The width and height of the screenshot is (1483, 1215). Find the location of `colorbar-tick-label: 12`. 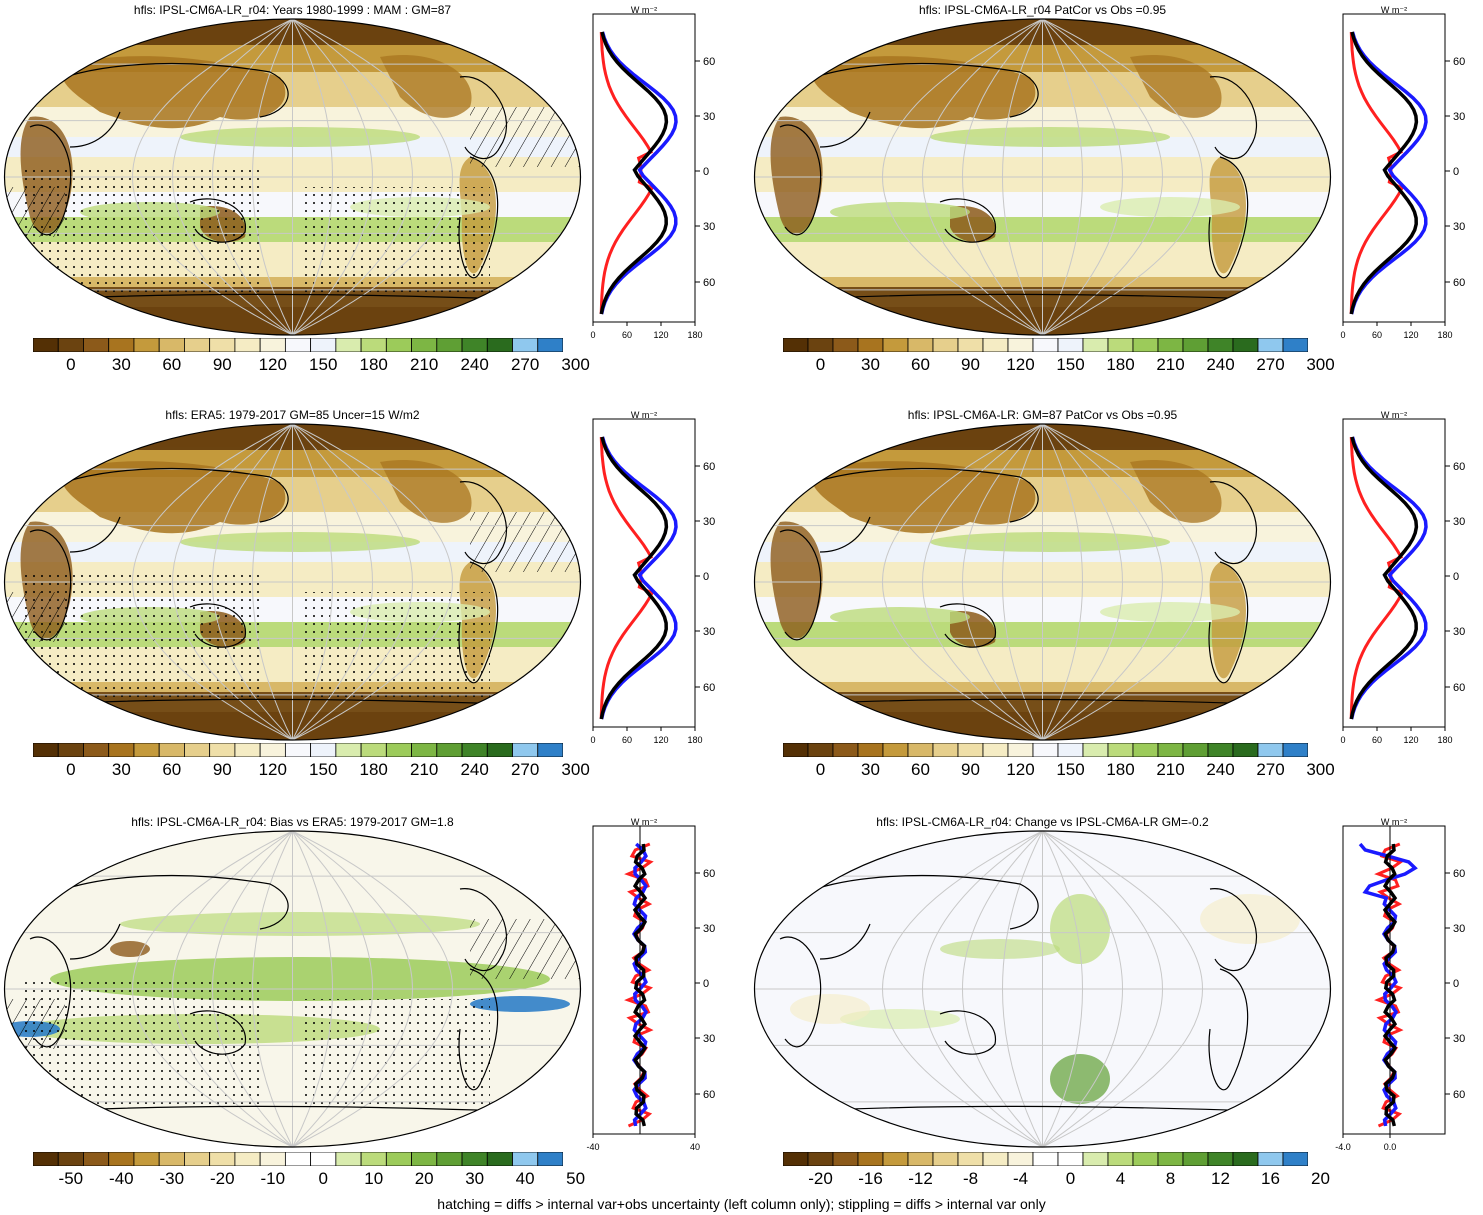

colorbar-tick-label: 12 is located at coordinates (1220, 1178).